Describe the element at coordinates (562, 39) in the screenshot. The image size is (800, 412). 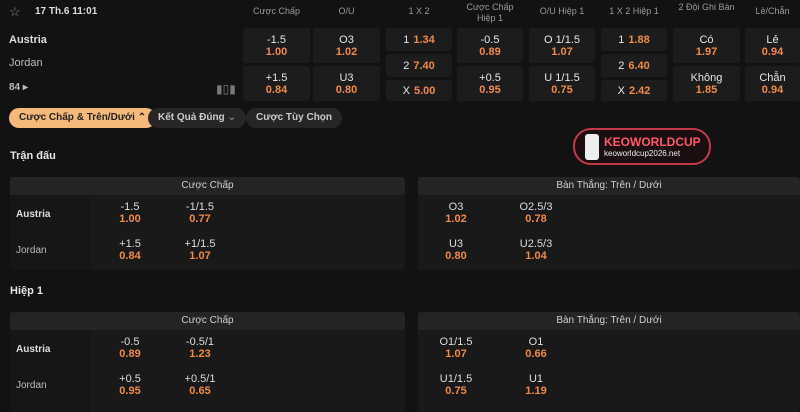
I see `odds-line: O 1/1.5` at that location.